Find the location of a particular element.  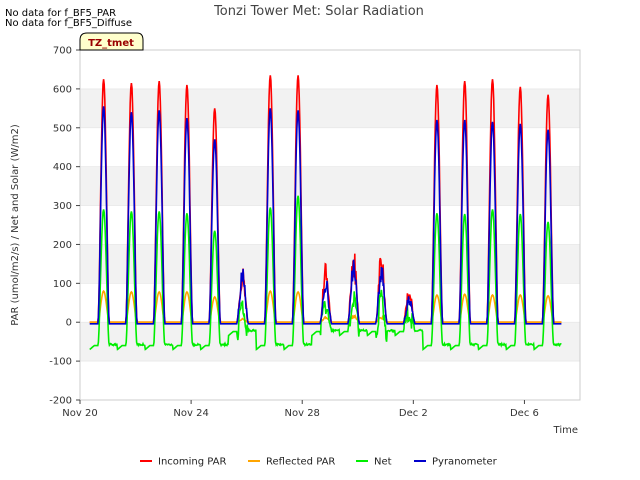

x-tick-label: Nov 20 is located at coordinates (79, 413).